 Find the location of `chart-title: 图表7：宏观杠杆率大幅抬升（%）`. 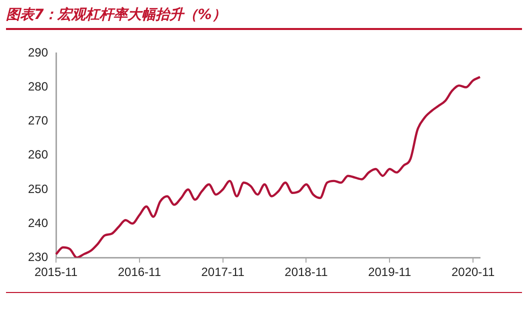

chart-title: 图表7：宏观杠杆率大幅抬升（%） is located at coordinates (264, 18).